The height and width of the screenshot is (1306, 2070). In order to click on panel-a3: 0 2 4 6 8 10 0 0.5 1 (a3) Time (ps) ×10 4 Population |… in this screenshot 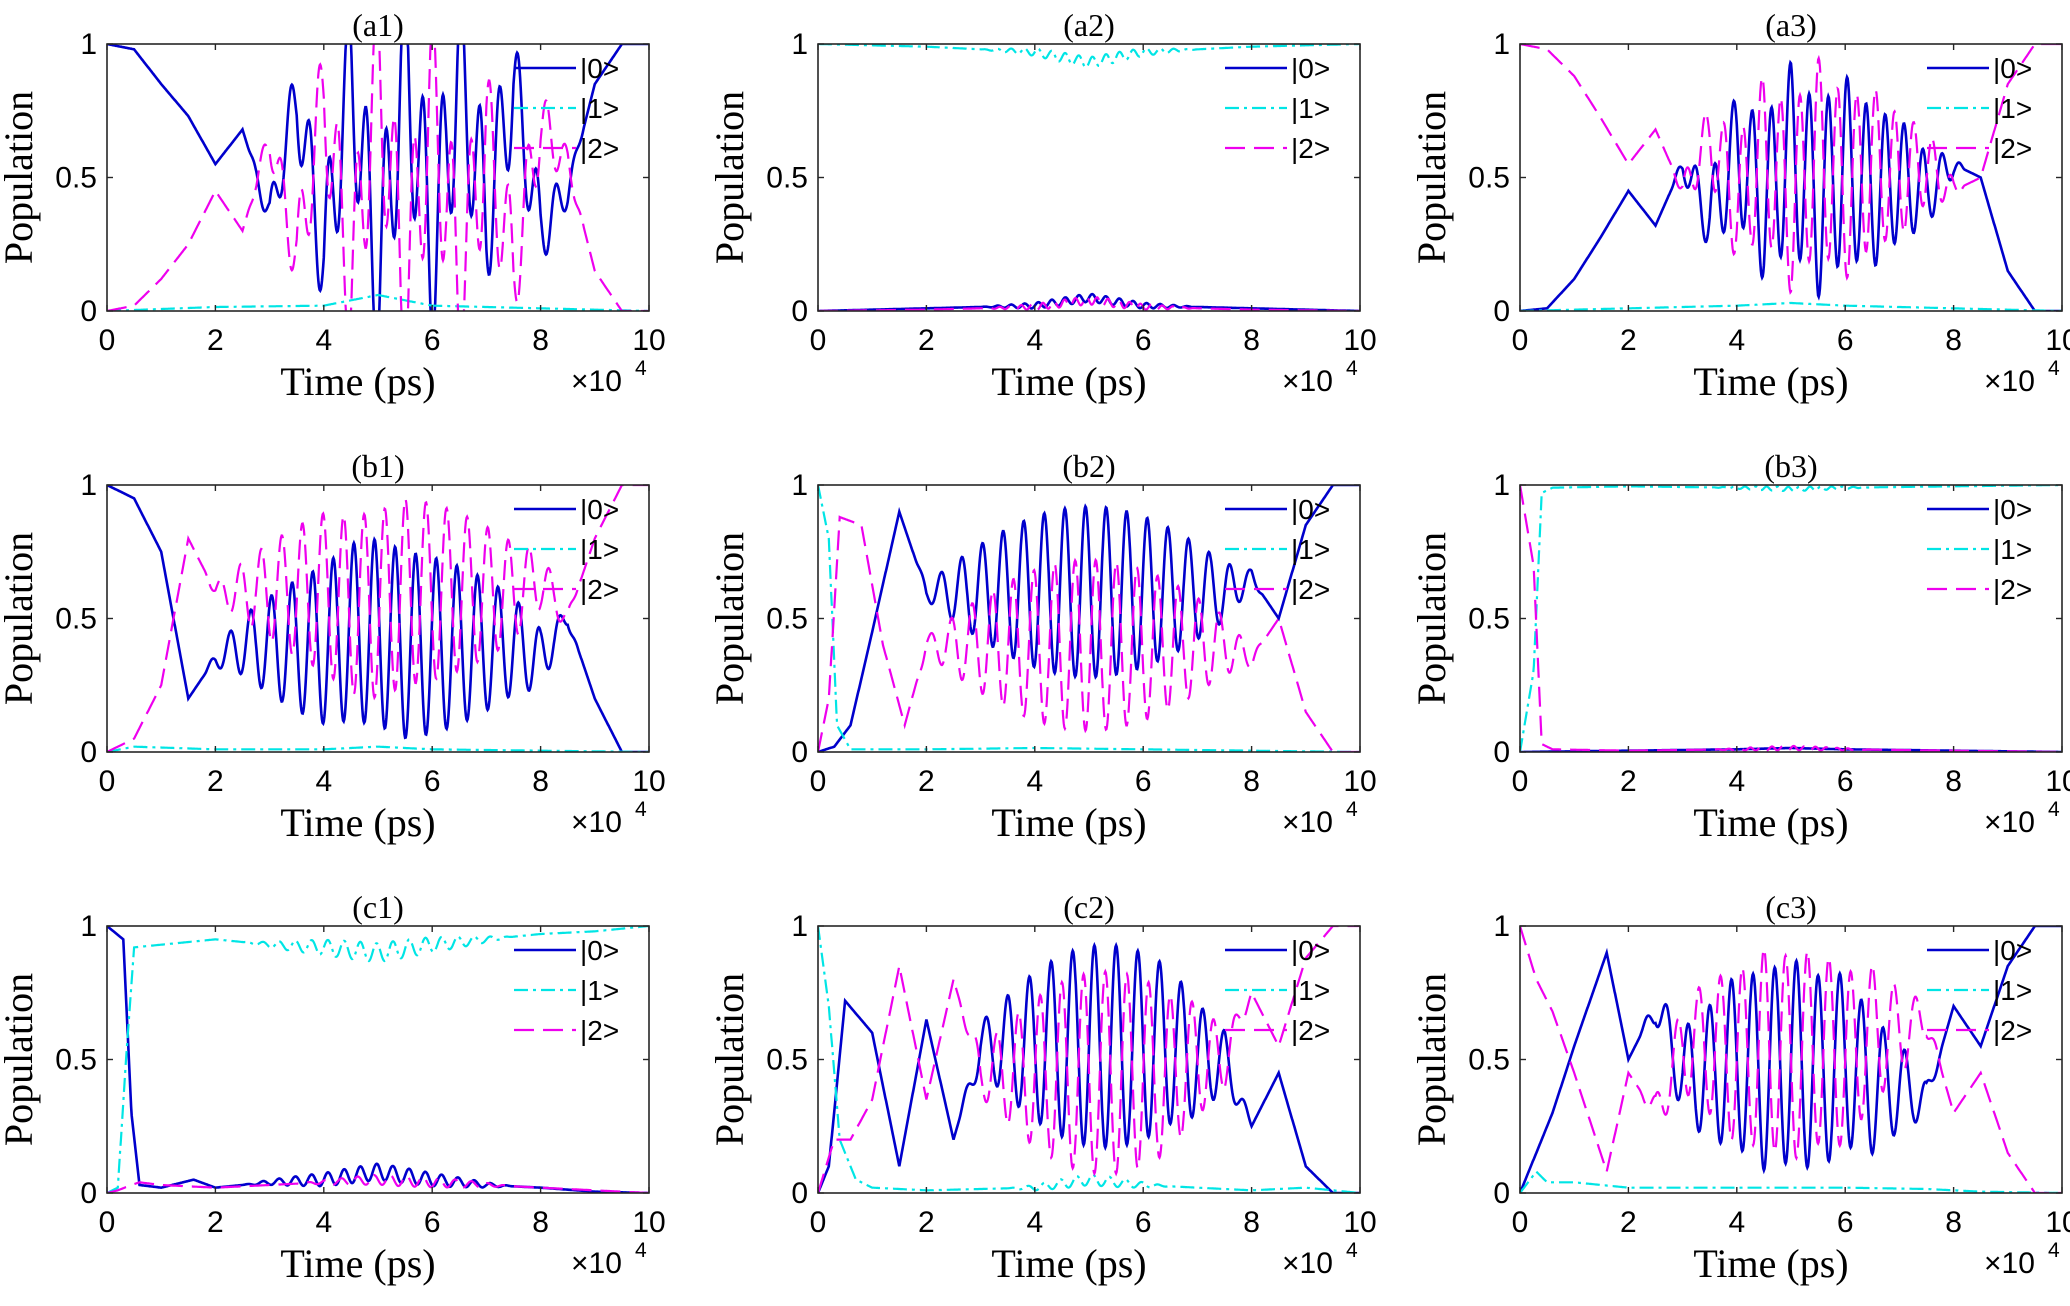, I will do `click(1739, 205)`.